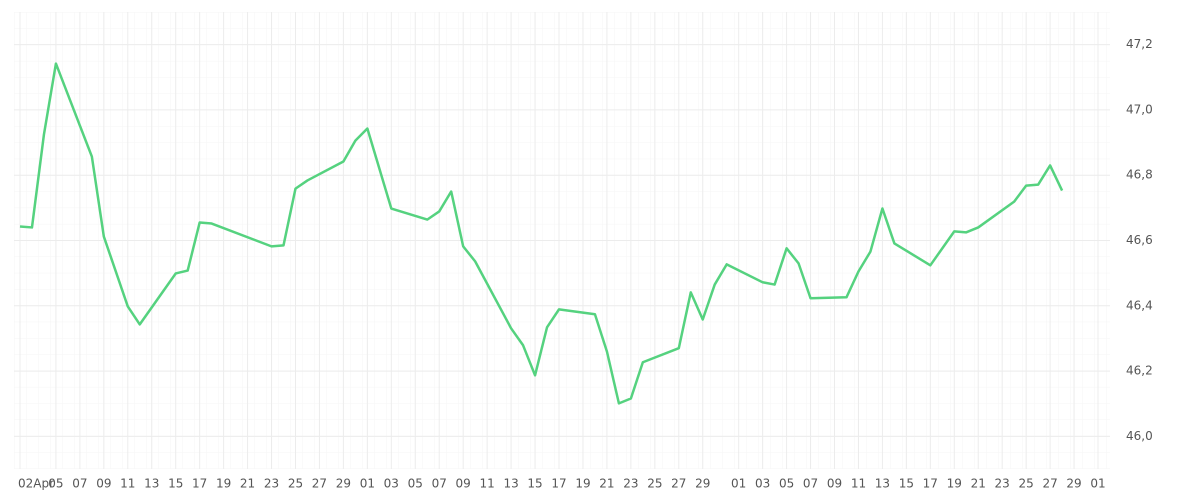 This screenshot has width=1200, height=500. Describe the element at coordinates (36, 484) in the screenshot. I see `x-tick-label: 02Apr` at that location.